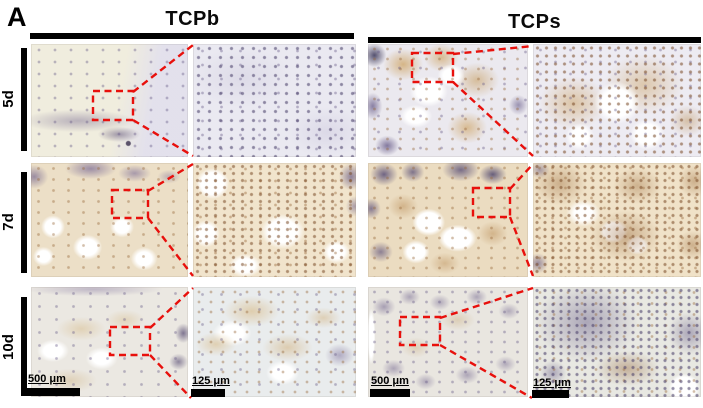 The image size is (703, 408). What do you see at coordinates (192, 19) in the screenshot?
I see `group-header-tcpb: TCPb` at bounding box center [192, 19].